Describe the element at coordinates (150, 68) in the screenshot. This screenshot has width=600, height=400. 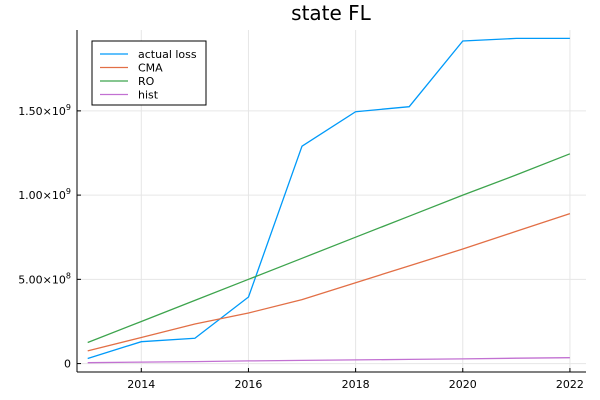
I see `legend-label-cma: CMA` at that location.